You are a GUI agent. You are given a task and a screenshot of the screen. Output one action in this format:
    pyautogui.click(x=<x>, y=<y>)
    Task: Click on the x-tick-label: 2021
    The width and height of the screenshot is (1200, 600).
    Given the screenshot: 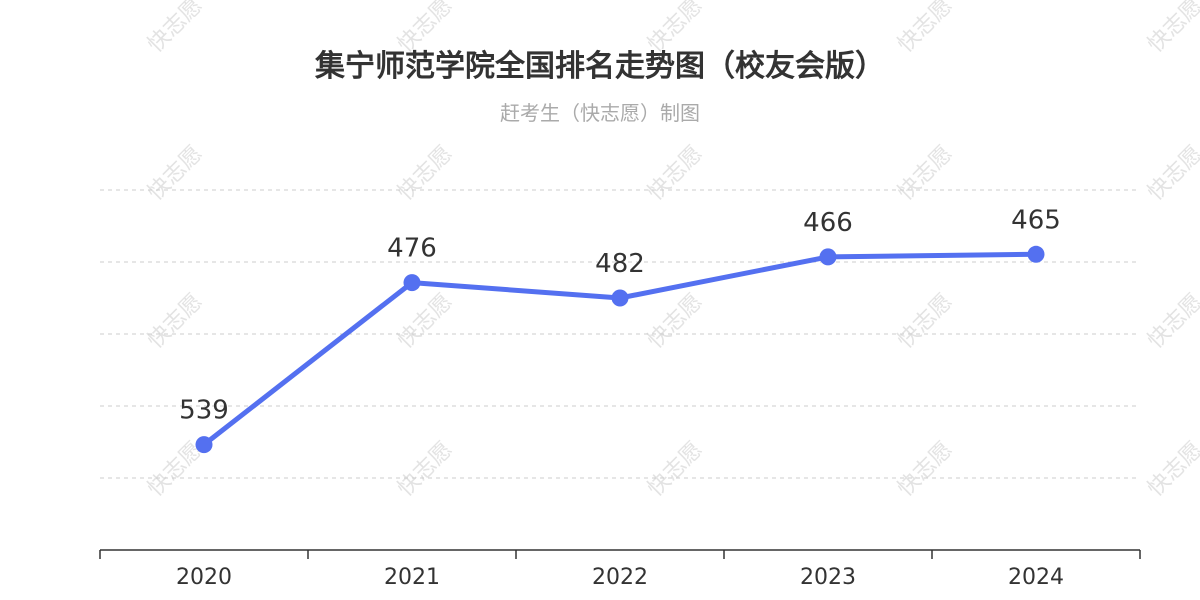 What is the action you would take?
    pyautogui.click(x=412, y=577)
    